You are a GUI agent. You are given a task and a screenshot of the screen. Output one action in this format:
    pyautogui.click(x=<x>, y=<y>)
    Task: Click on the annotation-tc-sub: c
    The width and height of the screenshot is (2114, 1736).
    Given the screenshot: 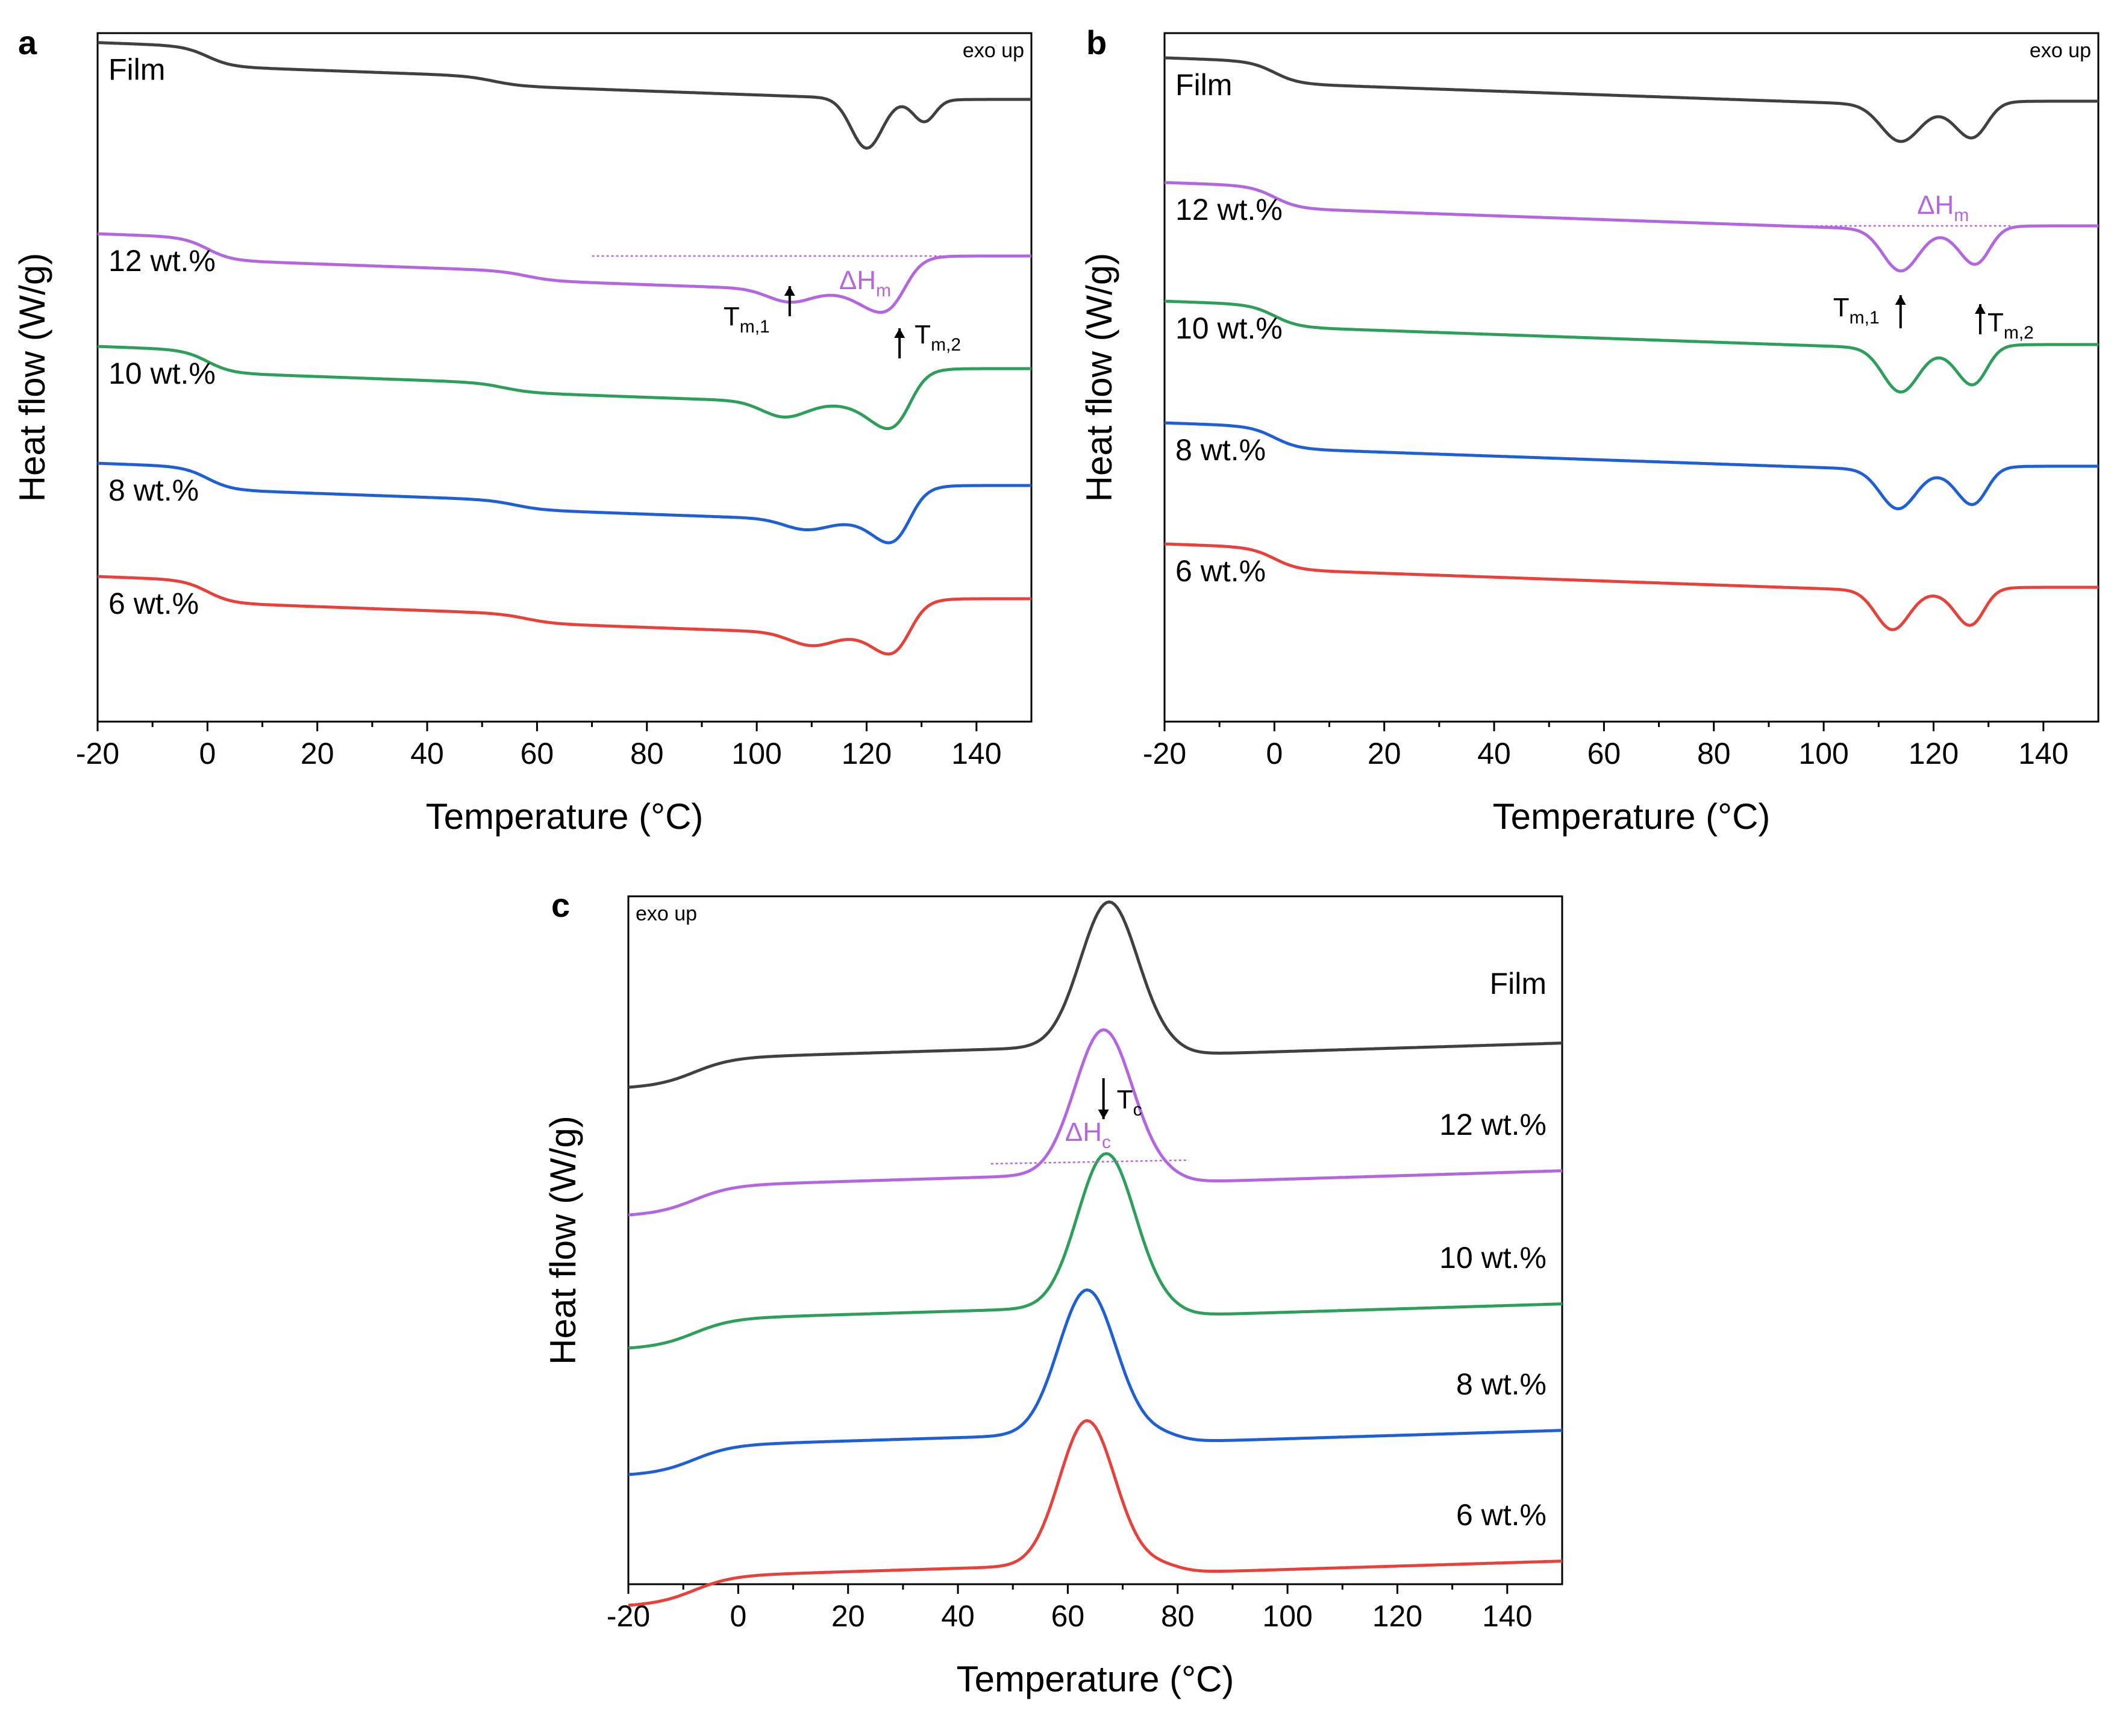 What is the action you would take?
    pyautogui.click(x=1137, y=1110)
    